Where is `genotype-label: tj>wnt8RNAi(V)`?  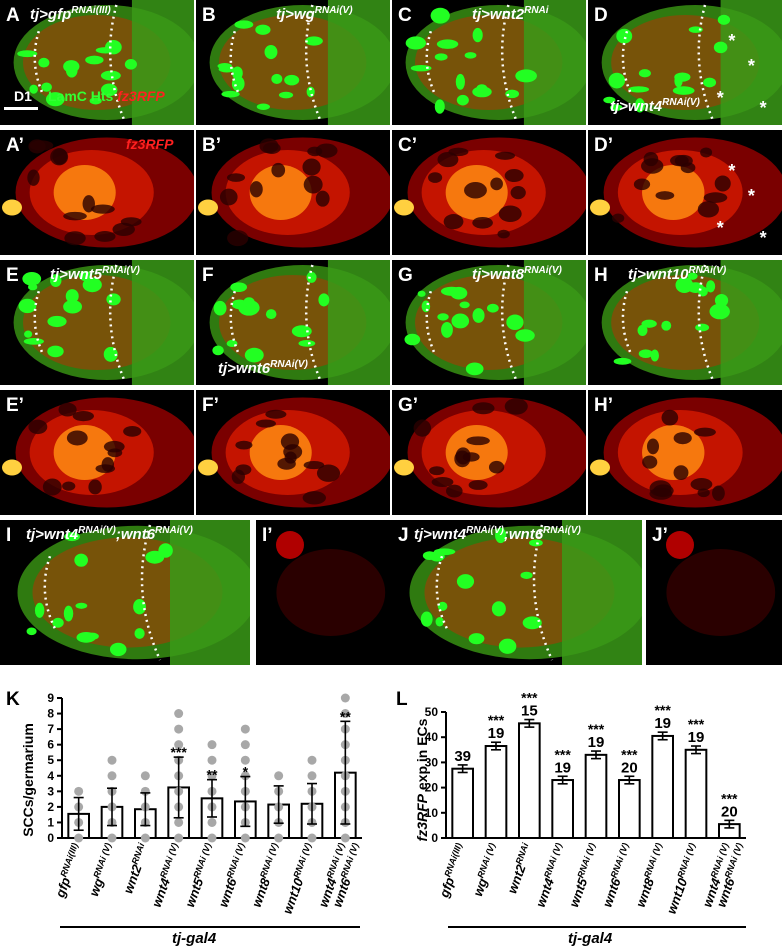
genotype-label: tj>wnt8RNAi(V) is located at coordinates (517, 274).